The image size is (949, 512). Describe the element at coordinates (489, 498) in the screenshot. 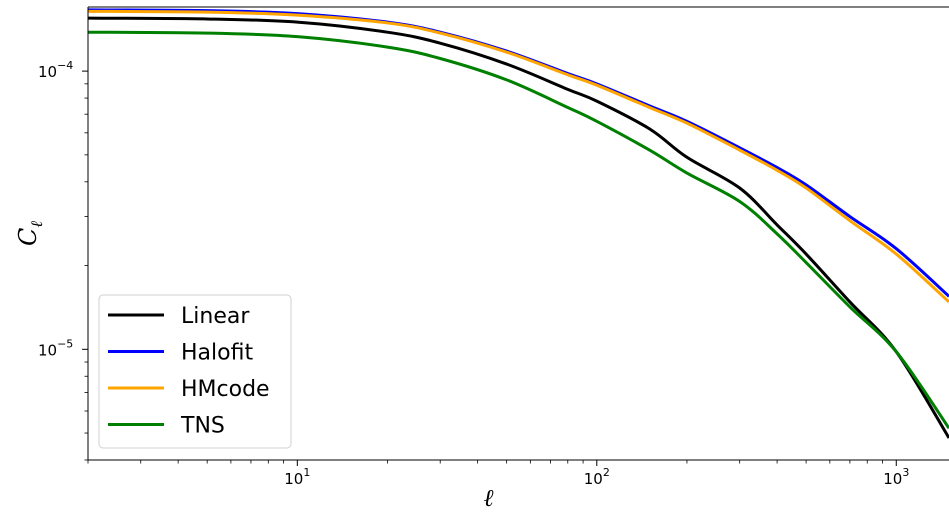

I see `x-axis-label: ℓ` at that location.